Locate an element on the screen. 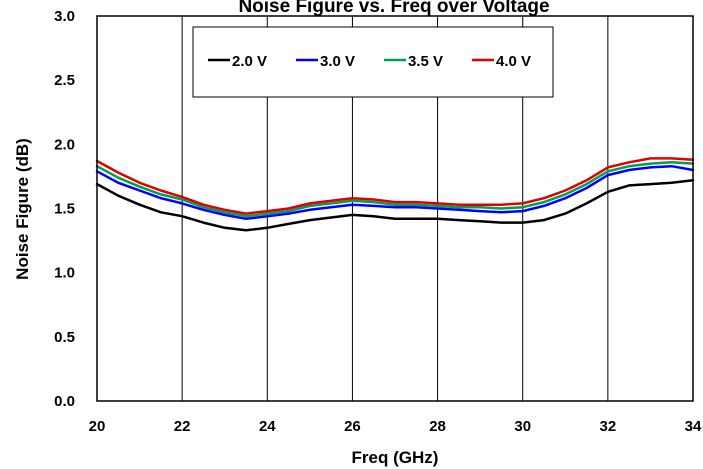 Image resolution: width=703 pixels, height=469 pixels. y-tick-label: 1.5 is located at coordinates (64, 209).